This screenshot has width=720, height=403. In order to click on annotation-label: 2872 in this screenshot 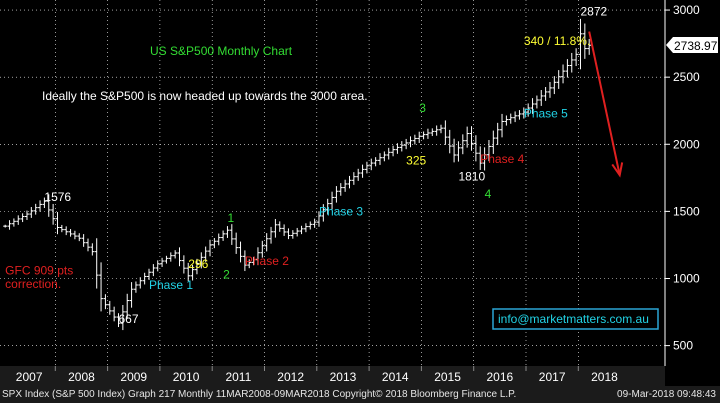, I will do `click(593, 11)`.